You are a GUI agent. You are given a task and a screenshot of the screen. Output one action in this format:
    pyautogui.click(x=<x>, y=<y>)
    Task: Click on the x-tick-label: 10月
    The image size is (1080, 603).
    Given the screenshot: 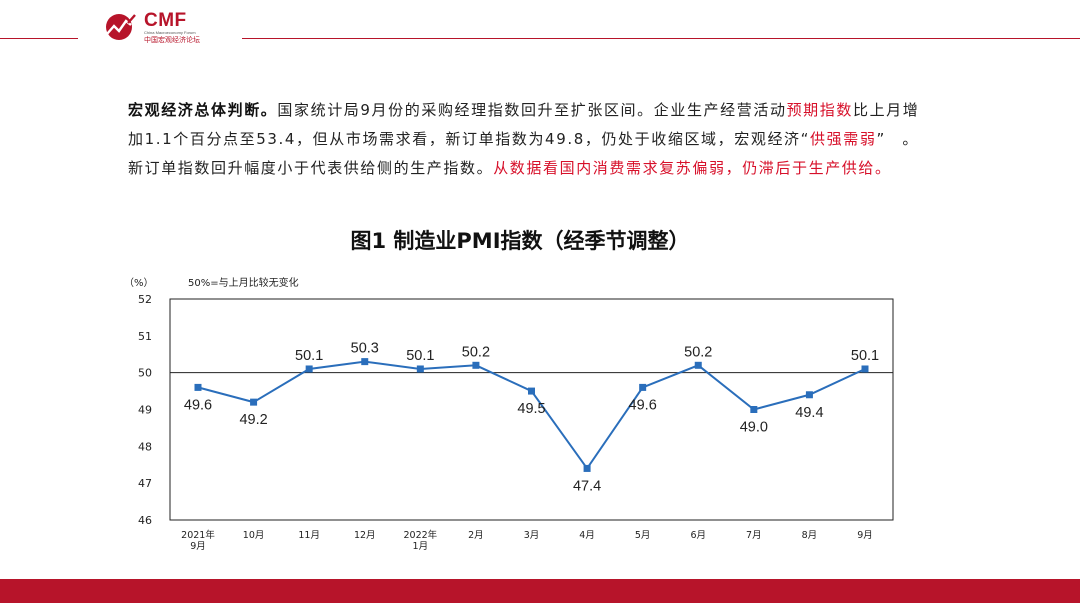 What is the action you would take?
    pyautogui.click(x=254, y=535)
    